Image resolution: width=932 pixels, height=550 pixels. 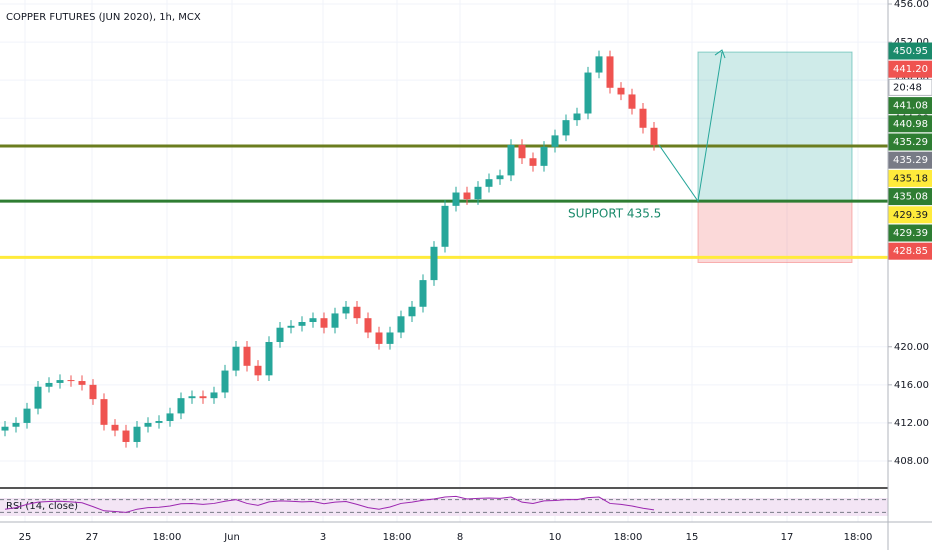 I want to click on projection-path, so click(x=690, y=127).